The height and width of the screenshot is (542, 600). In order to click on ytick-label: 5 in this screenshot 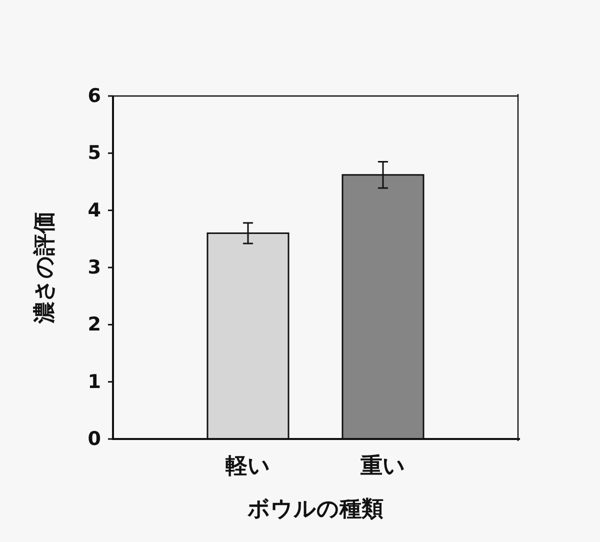, I will do `click(94, 153)`.